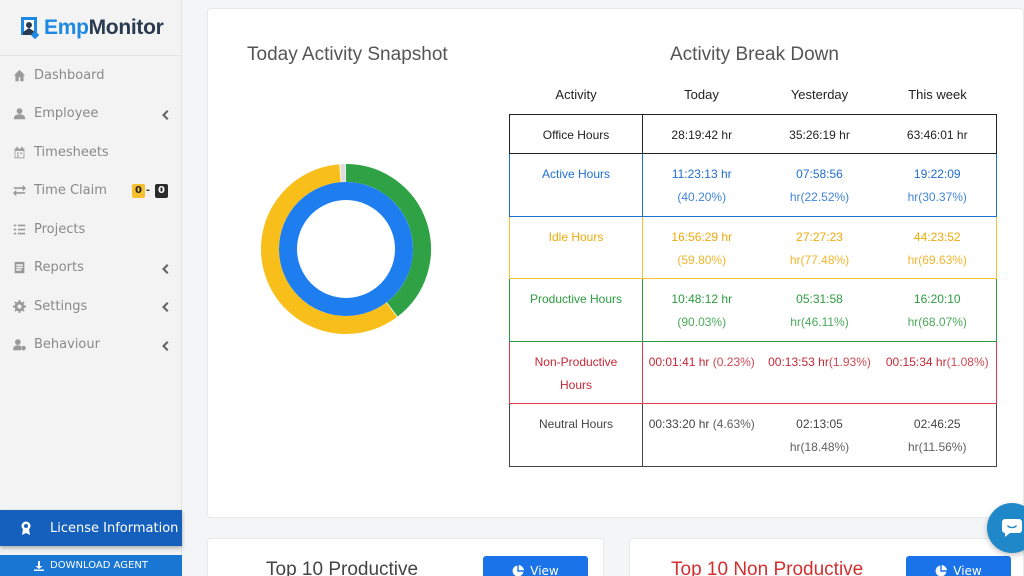 Image resolution: width=1024 pixels, height=576 pixels. I want to click on top-productive-title: Top 10 Productive, so click(342, 567).